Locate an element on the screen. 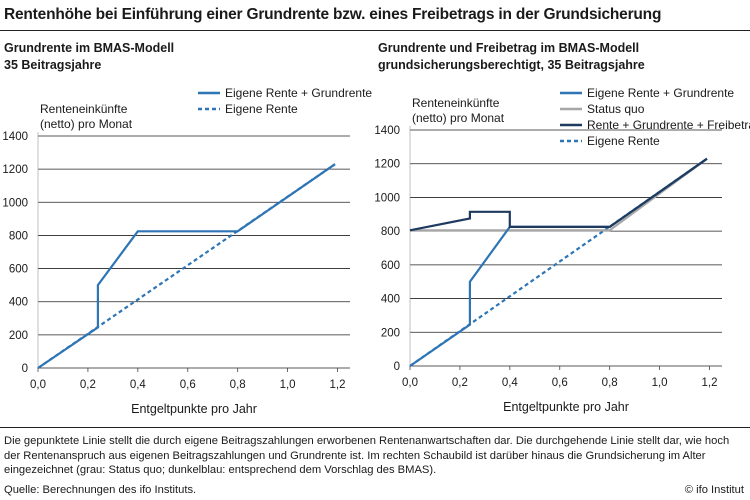 The height and width of the screenshot is (500, 750). chart1-y-tick-label: 600 is located at coordinates (18, 270).